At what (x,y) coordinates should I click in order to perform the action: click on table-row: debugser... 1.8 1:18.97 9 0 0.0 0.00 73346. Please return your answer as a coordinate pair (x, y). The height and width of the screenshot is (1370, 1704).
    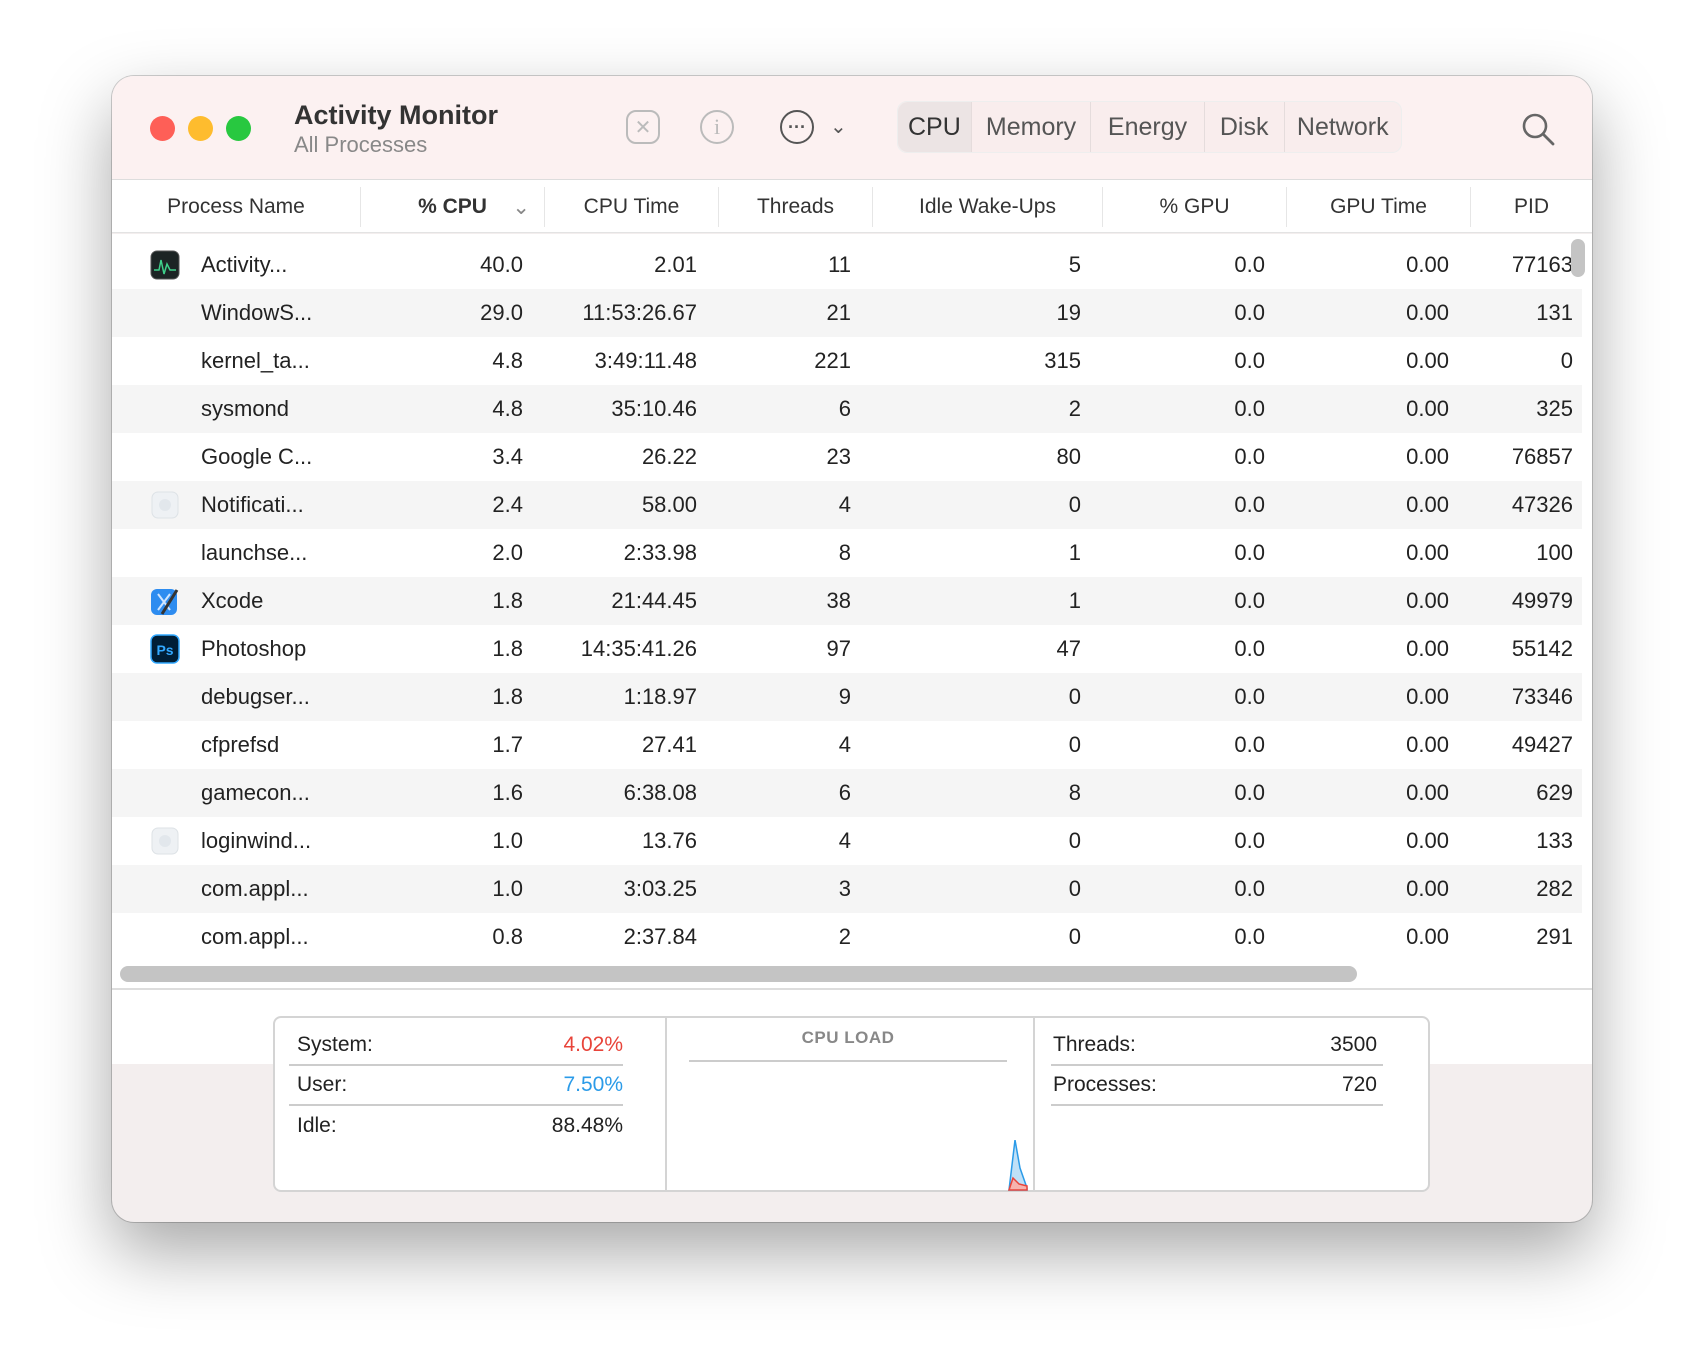
    Looking at the image, I should click on (847, 697).